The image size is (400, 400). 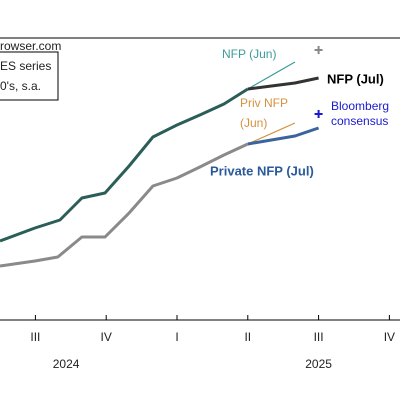 What do you see at coordinates (20, 86) in the screenshot?
I see `legend-text: 0's, s.a.` at bounding box center [20, 86].